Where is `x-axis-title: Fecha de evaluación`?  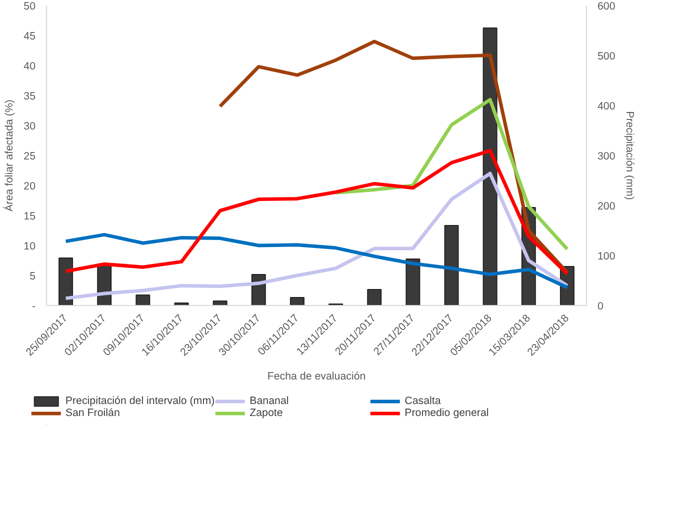
x-axis-title: Fecha de evaluación is located at coordinates (316, 376).